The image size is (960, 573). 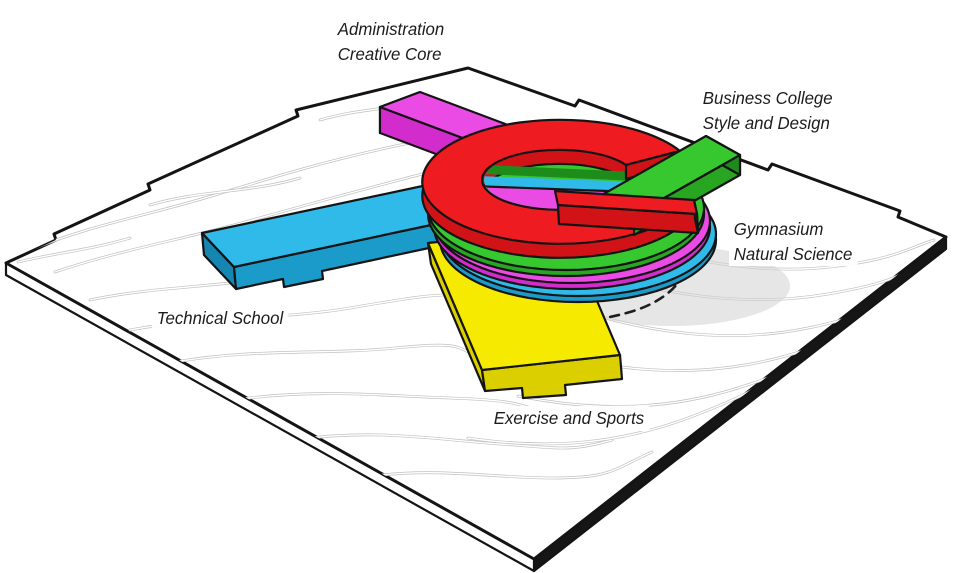 I want to click on gymnasium-ring-arm, so click(x=626, y=212).